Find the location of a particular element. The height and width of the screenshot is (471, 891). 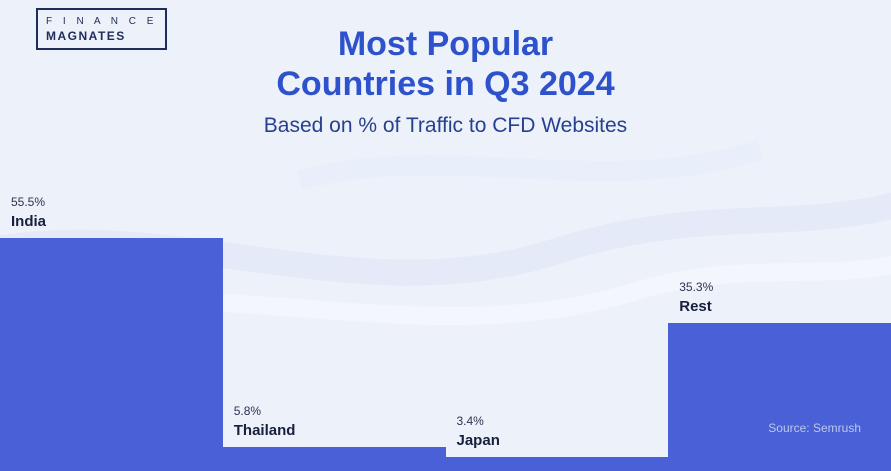

bar-india is located at coordinates (111, 354).